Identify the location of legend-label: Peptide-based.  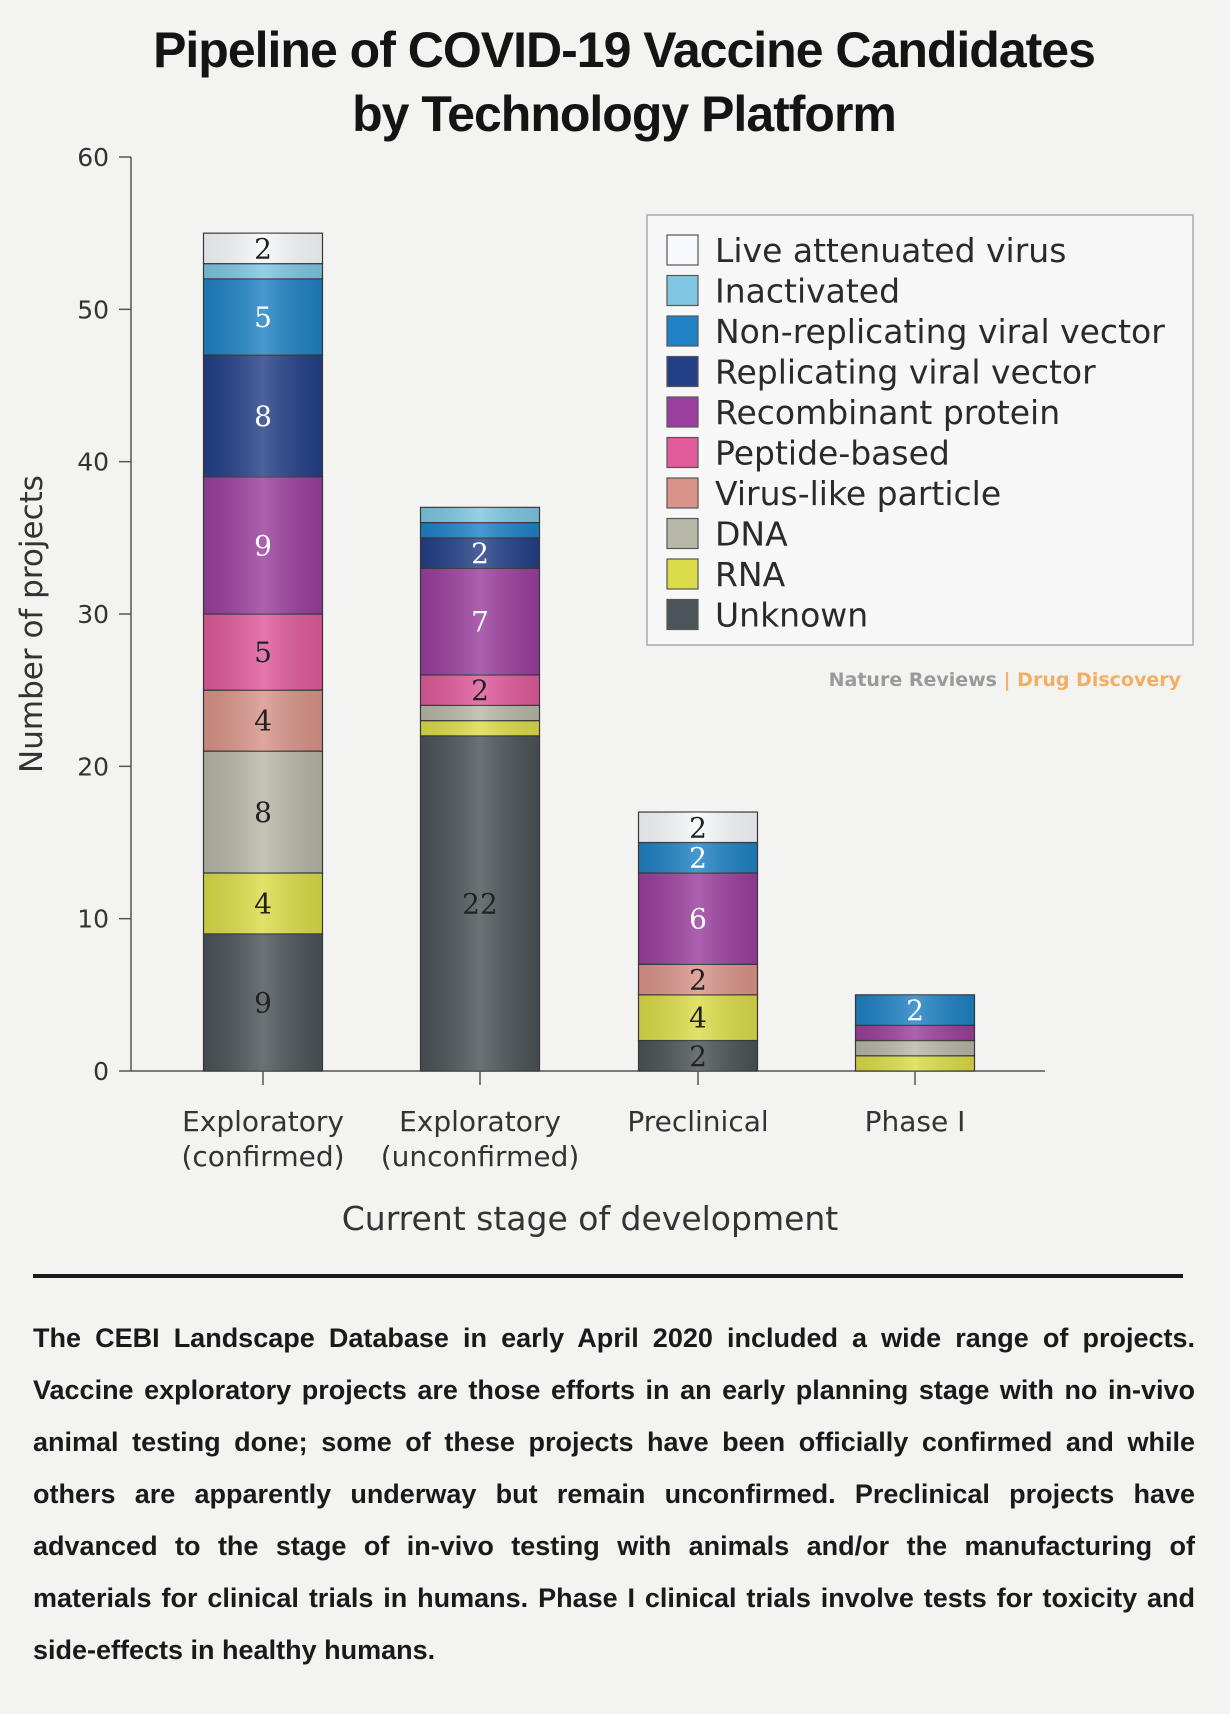
(832, 453).